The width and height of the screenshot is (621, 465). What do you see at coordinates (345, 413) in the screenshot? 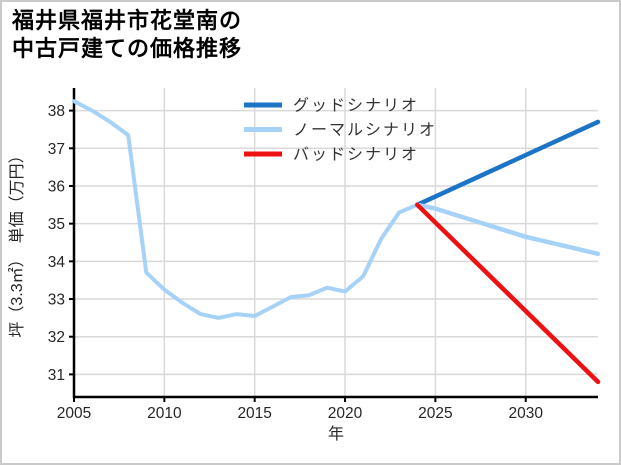
I see `x-tick-label: 2020` at bounding box center [345, 413].